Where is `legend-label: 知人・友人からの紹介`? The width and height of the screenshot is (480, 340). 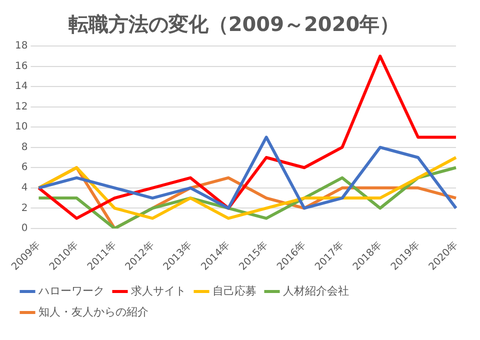 legend-label: 知人・友人からの紹介 is located at coordinates (93, 311).